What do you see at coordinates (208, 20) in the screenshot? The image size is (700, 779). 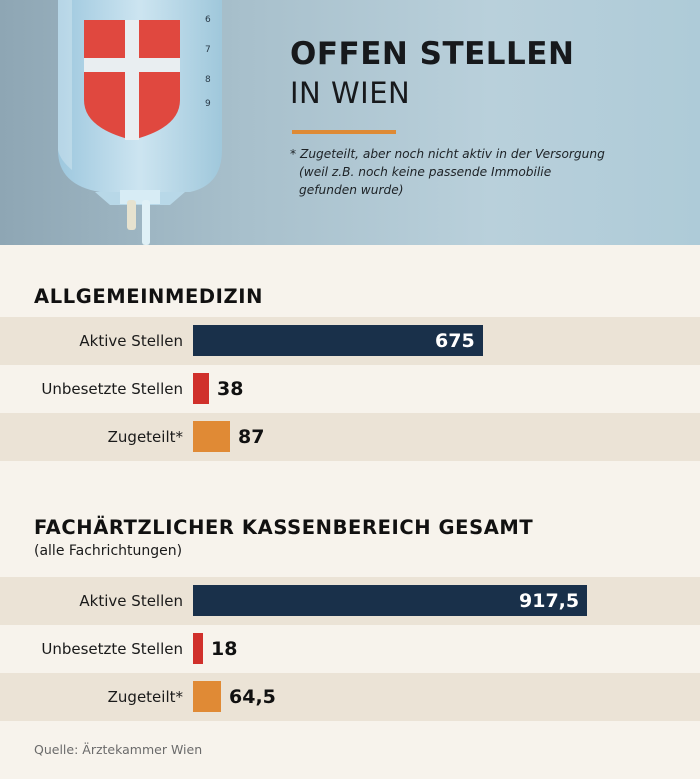 I see `scale-mark: 6` at bounding box center [208, 20].